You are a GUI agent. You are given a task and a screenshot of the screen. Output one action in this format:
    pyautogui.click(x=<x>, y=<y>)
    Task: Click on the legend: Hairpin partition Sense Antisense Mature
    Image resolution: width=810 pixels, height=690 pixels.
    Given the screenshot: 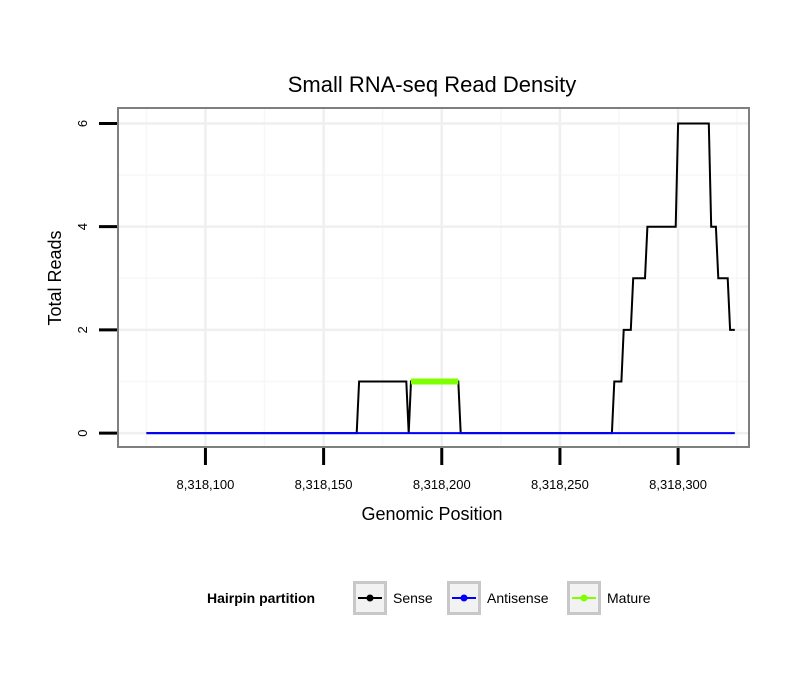 What is the action you would take?
    pyautogui.click(x=429, y=598)
    